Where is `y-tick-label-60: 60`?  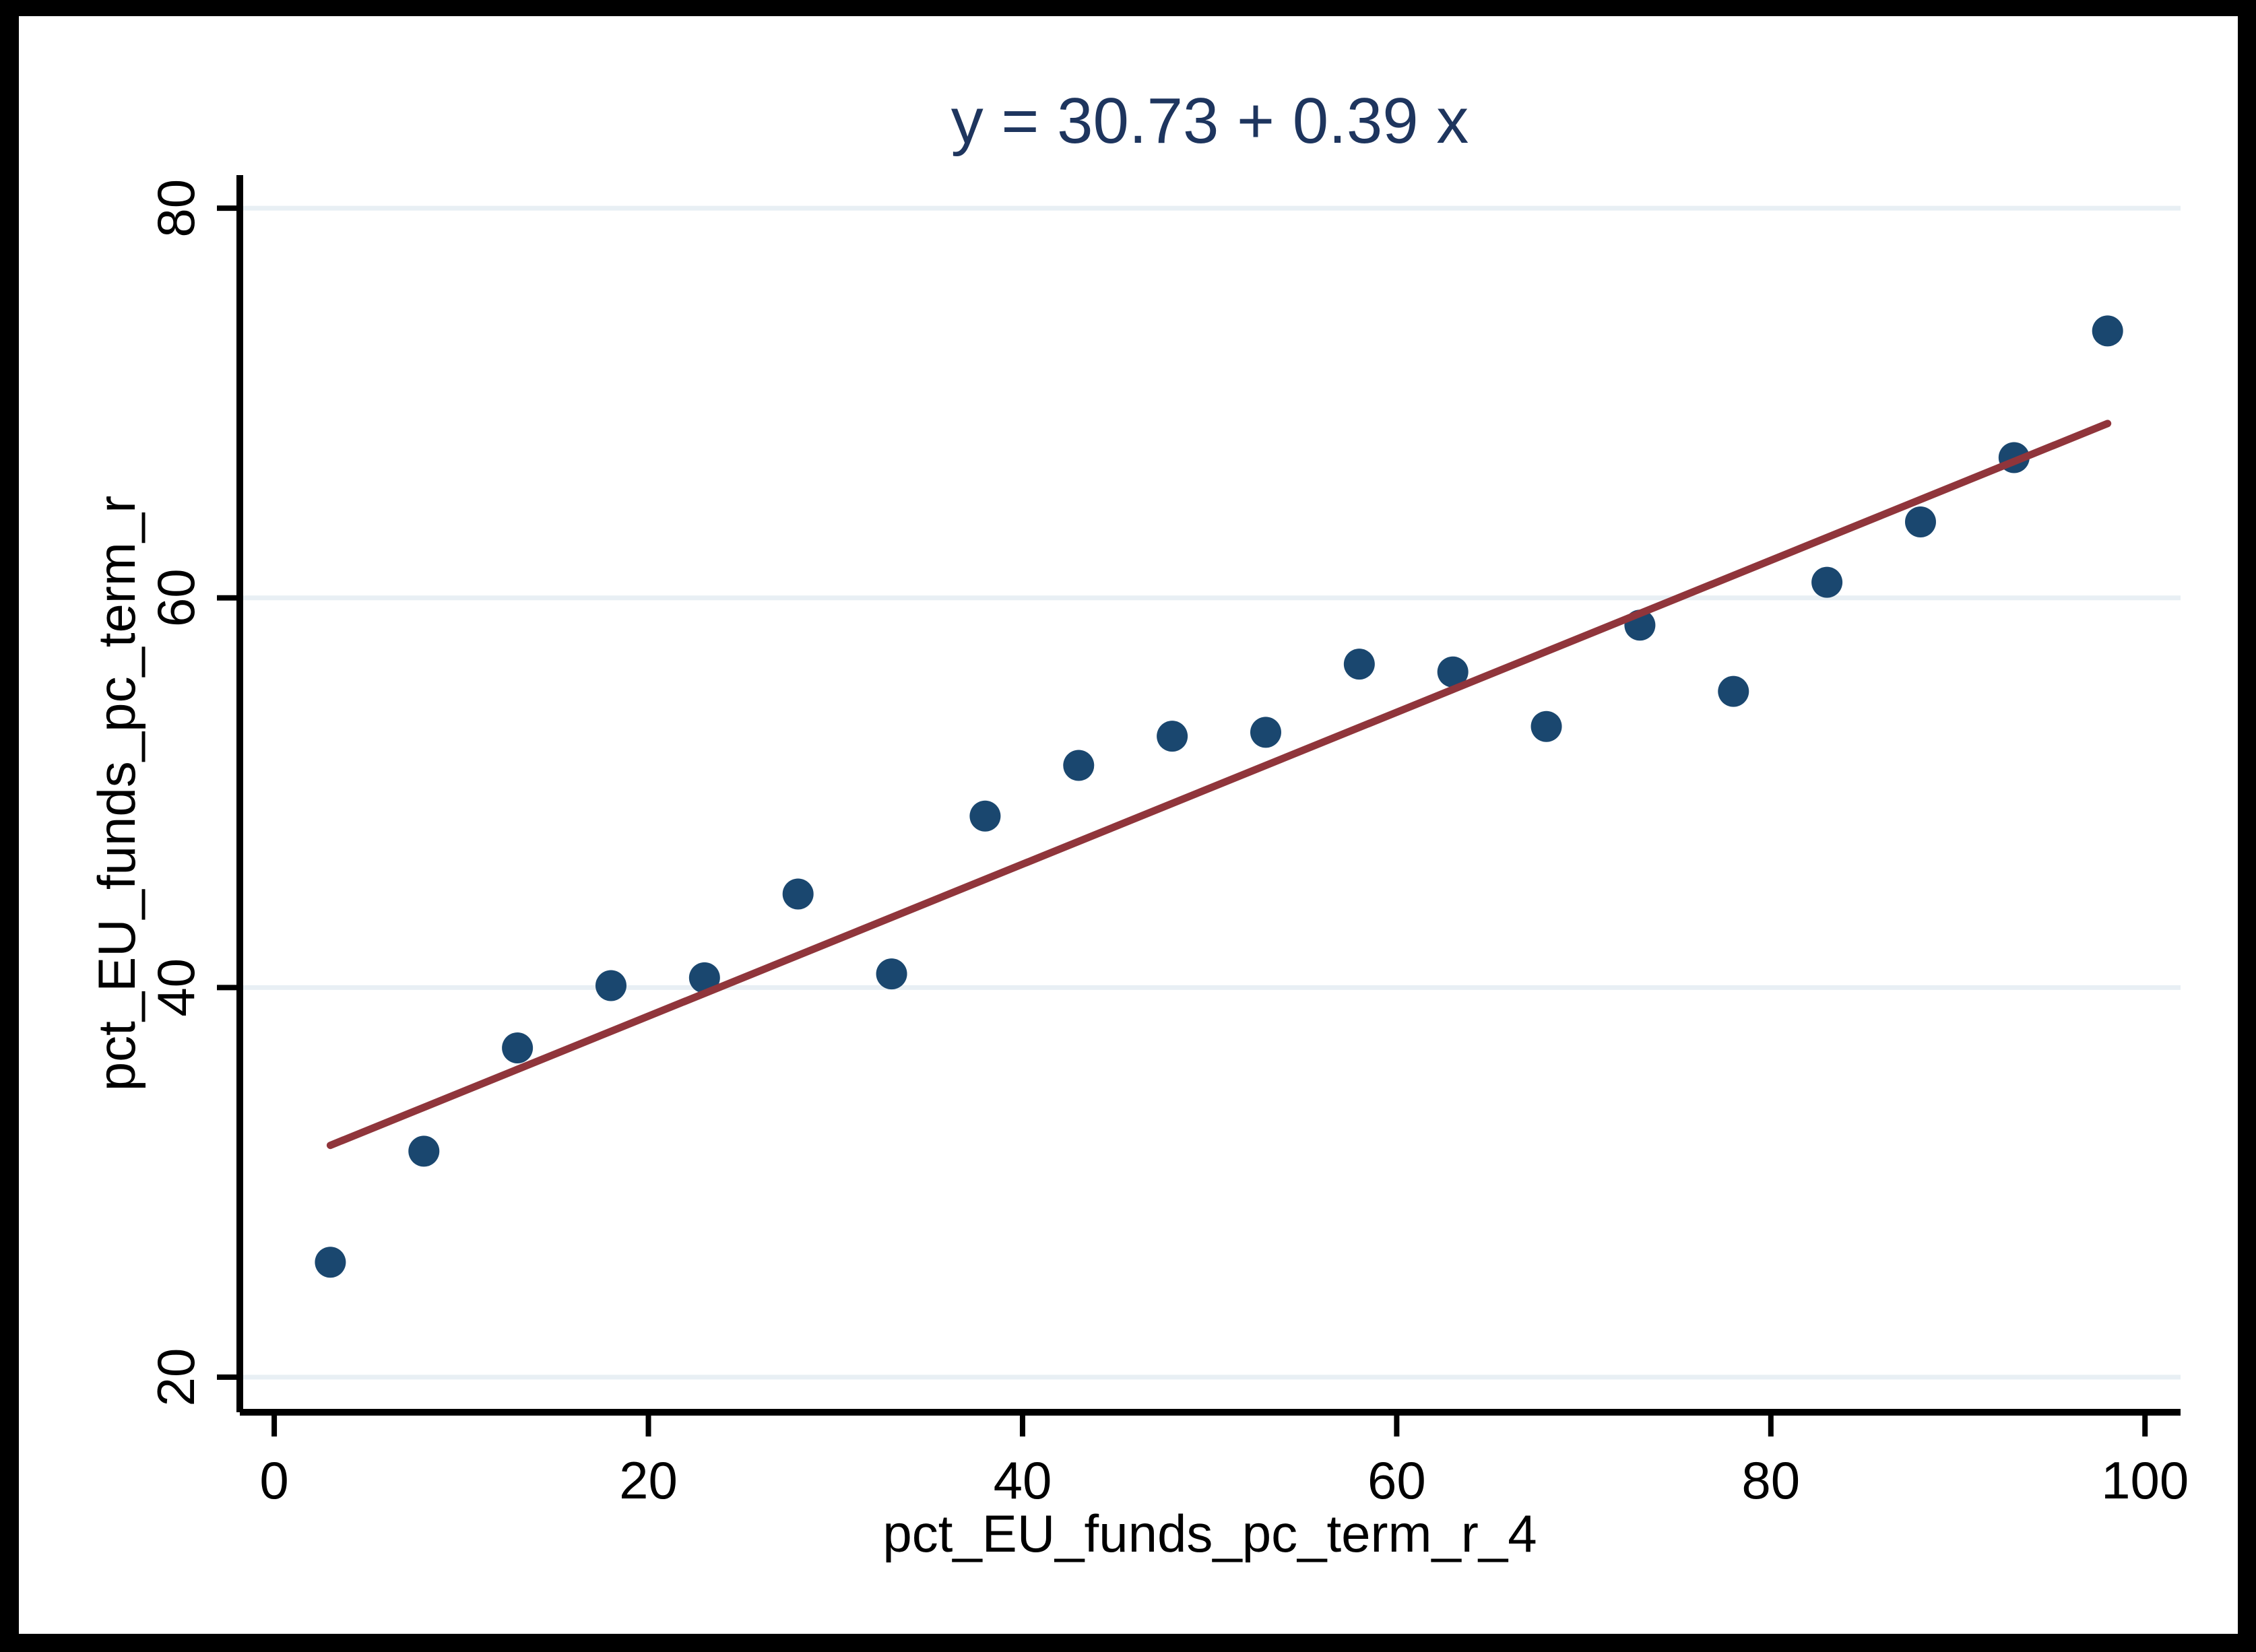 y-tick-label-60: 60 is located at coordinates (176, 597).